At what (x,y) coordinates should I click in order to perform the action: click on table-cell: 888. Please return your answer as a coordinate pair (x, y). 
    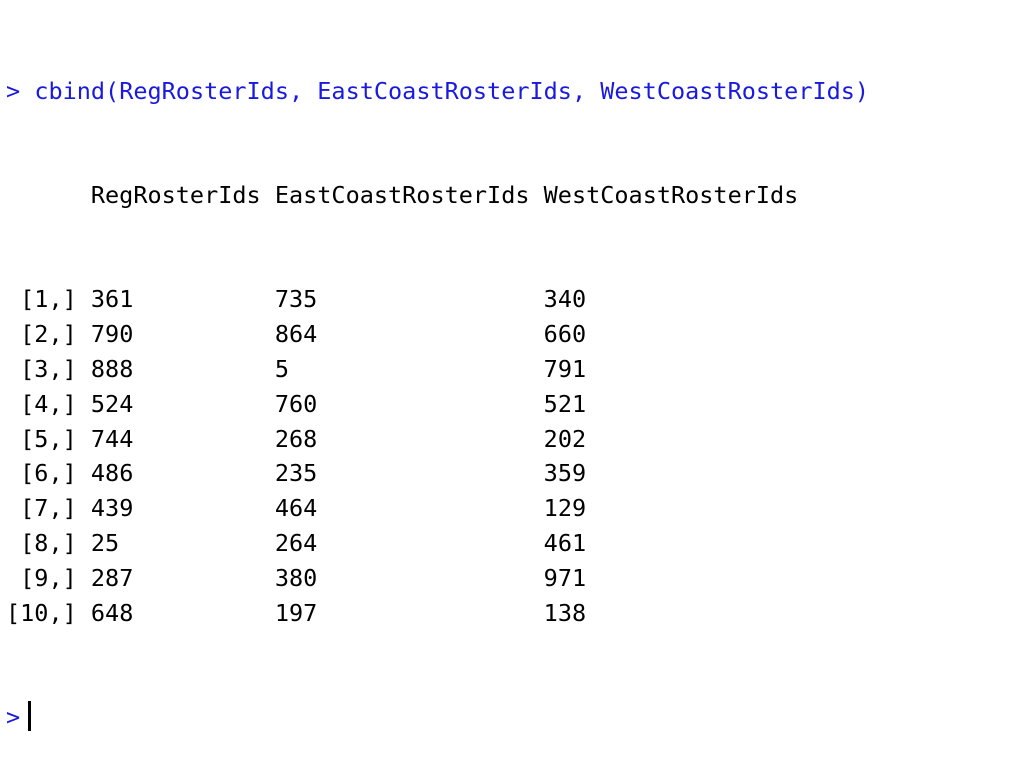
    Looking at the image, I should click on (175, 368).